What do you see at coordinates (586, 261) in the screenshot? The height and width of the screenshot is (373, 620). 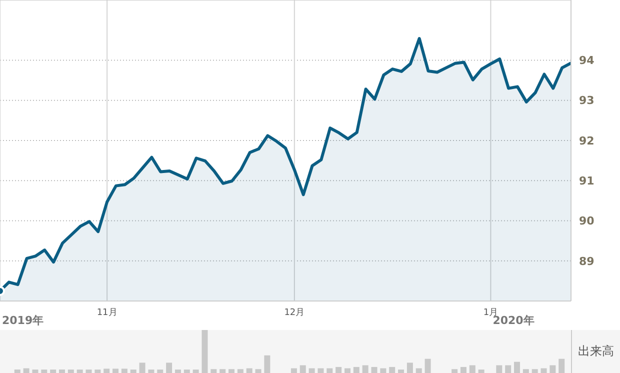 I see `y-tick-label: 89` at bounding box center [586, 261].